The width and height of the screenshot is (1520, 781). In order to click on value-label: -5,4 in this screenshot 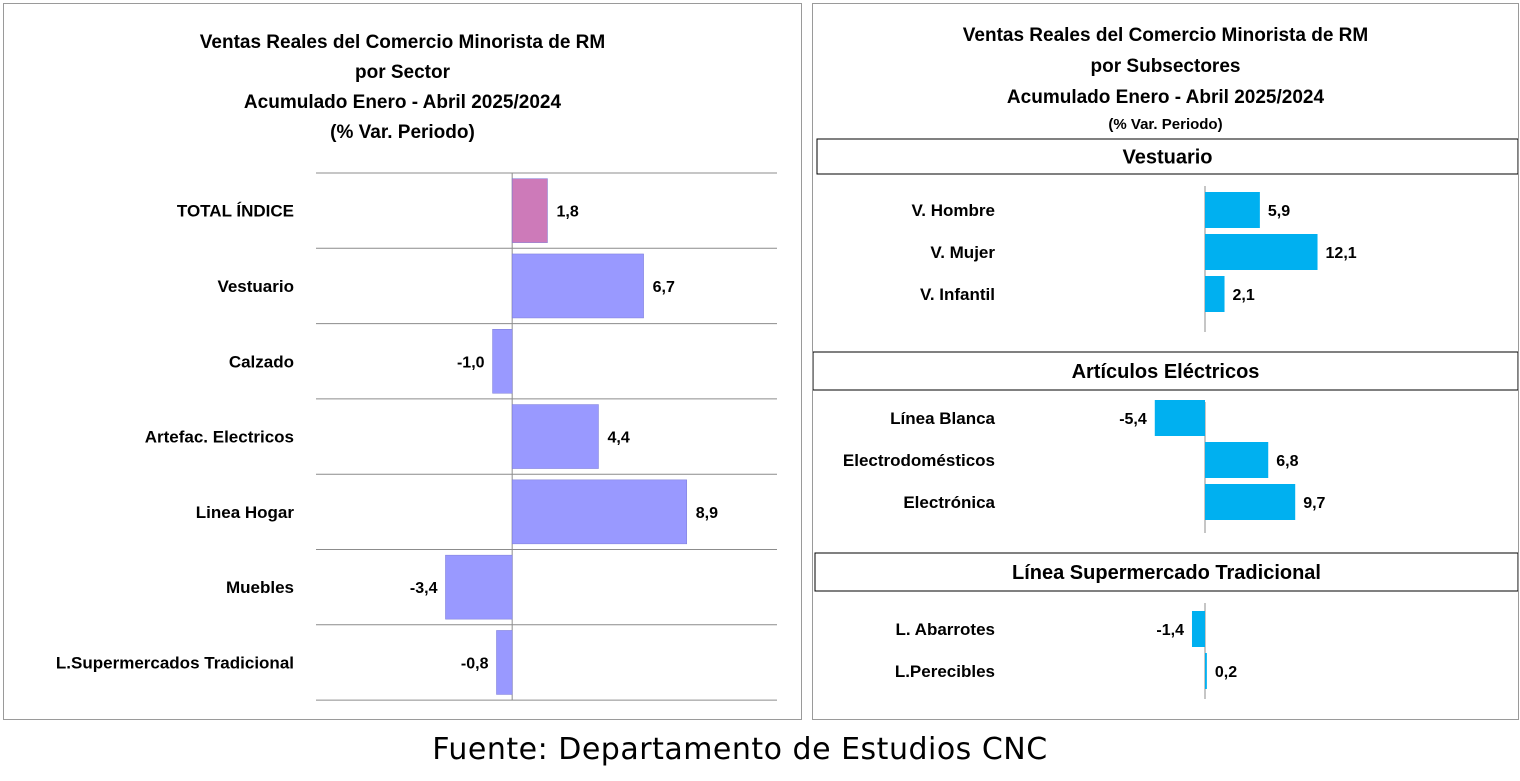, I will do `click(1133, 419)`.